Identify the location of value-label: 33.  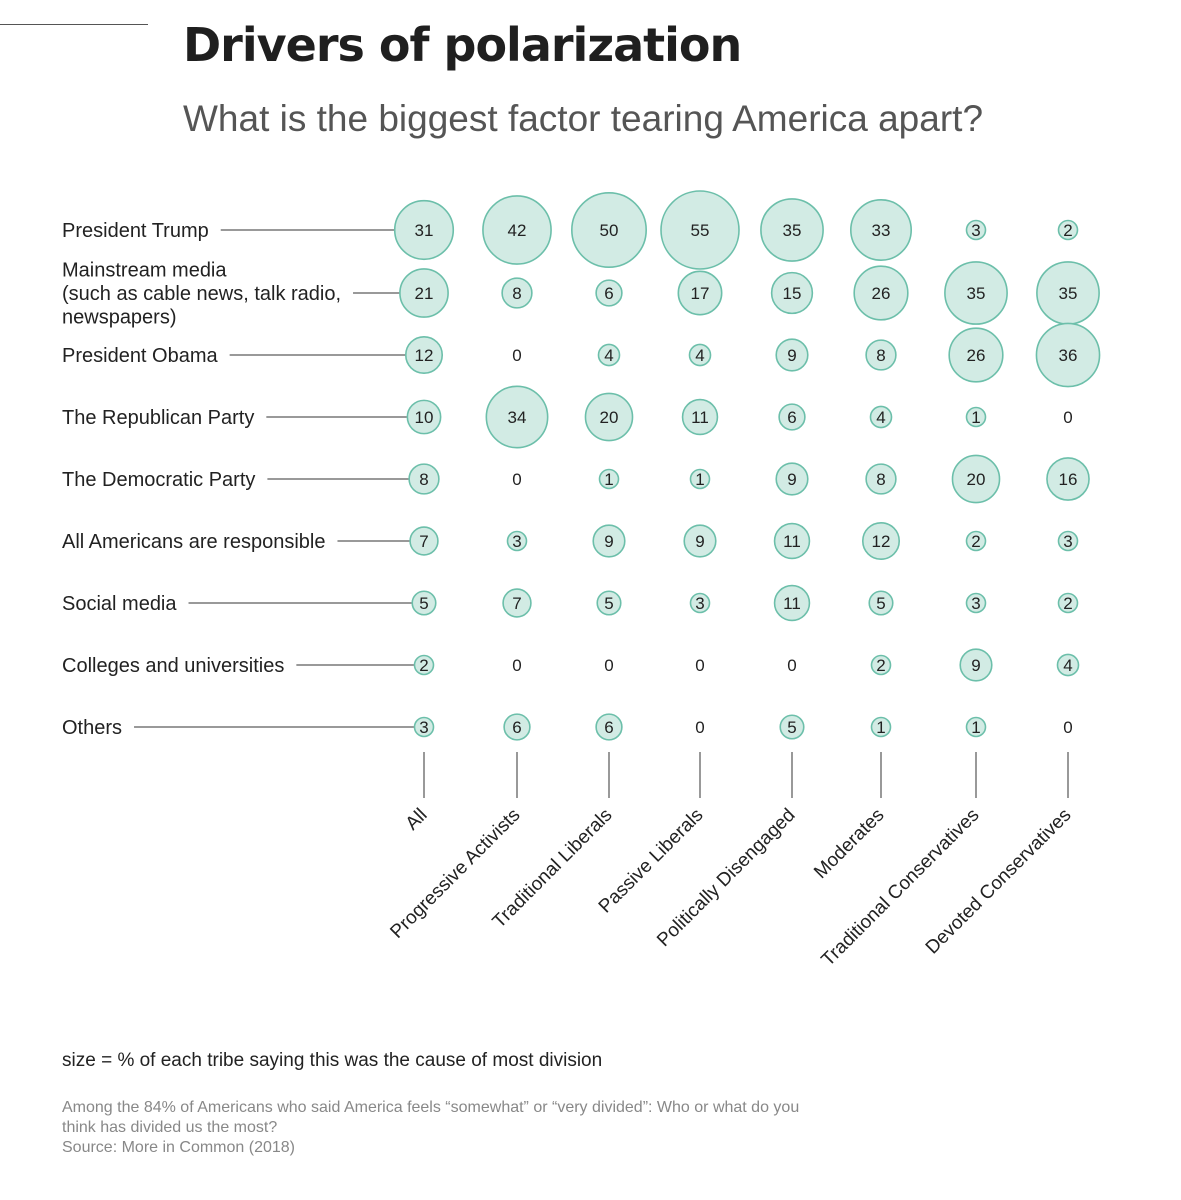
(881, 230).